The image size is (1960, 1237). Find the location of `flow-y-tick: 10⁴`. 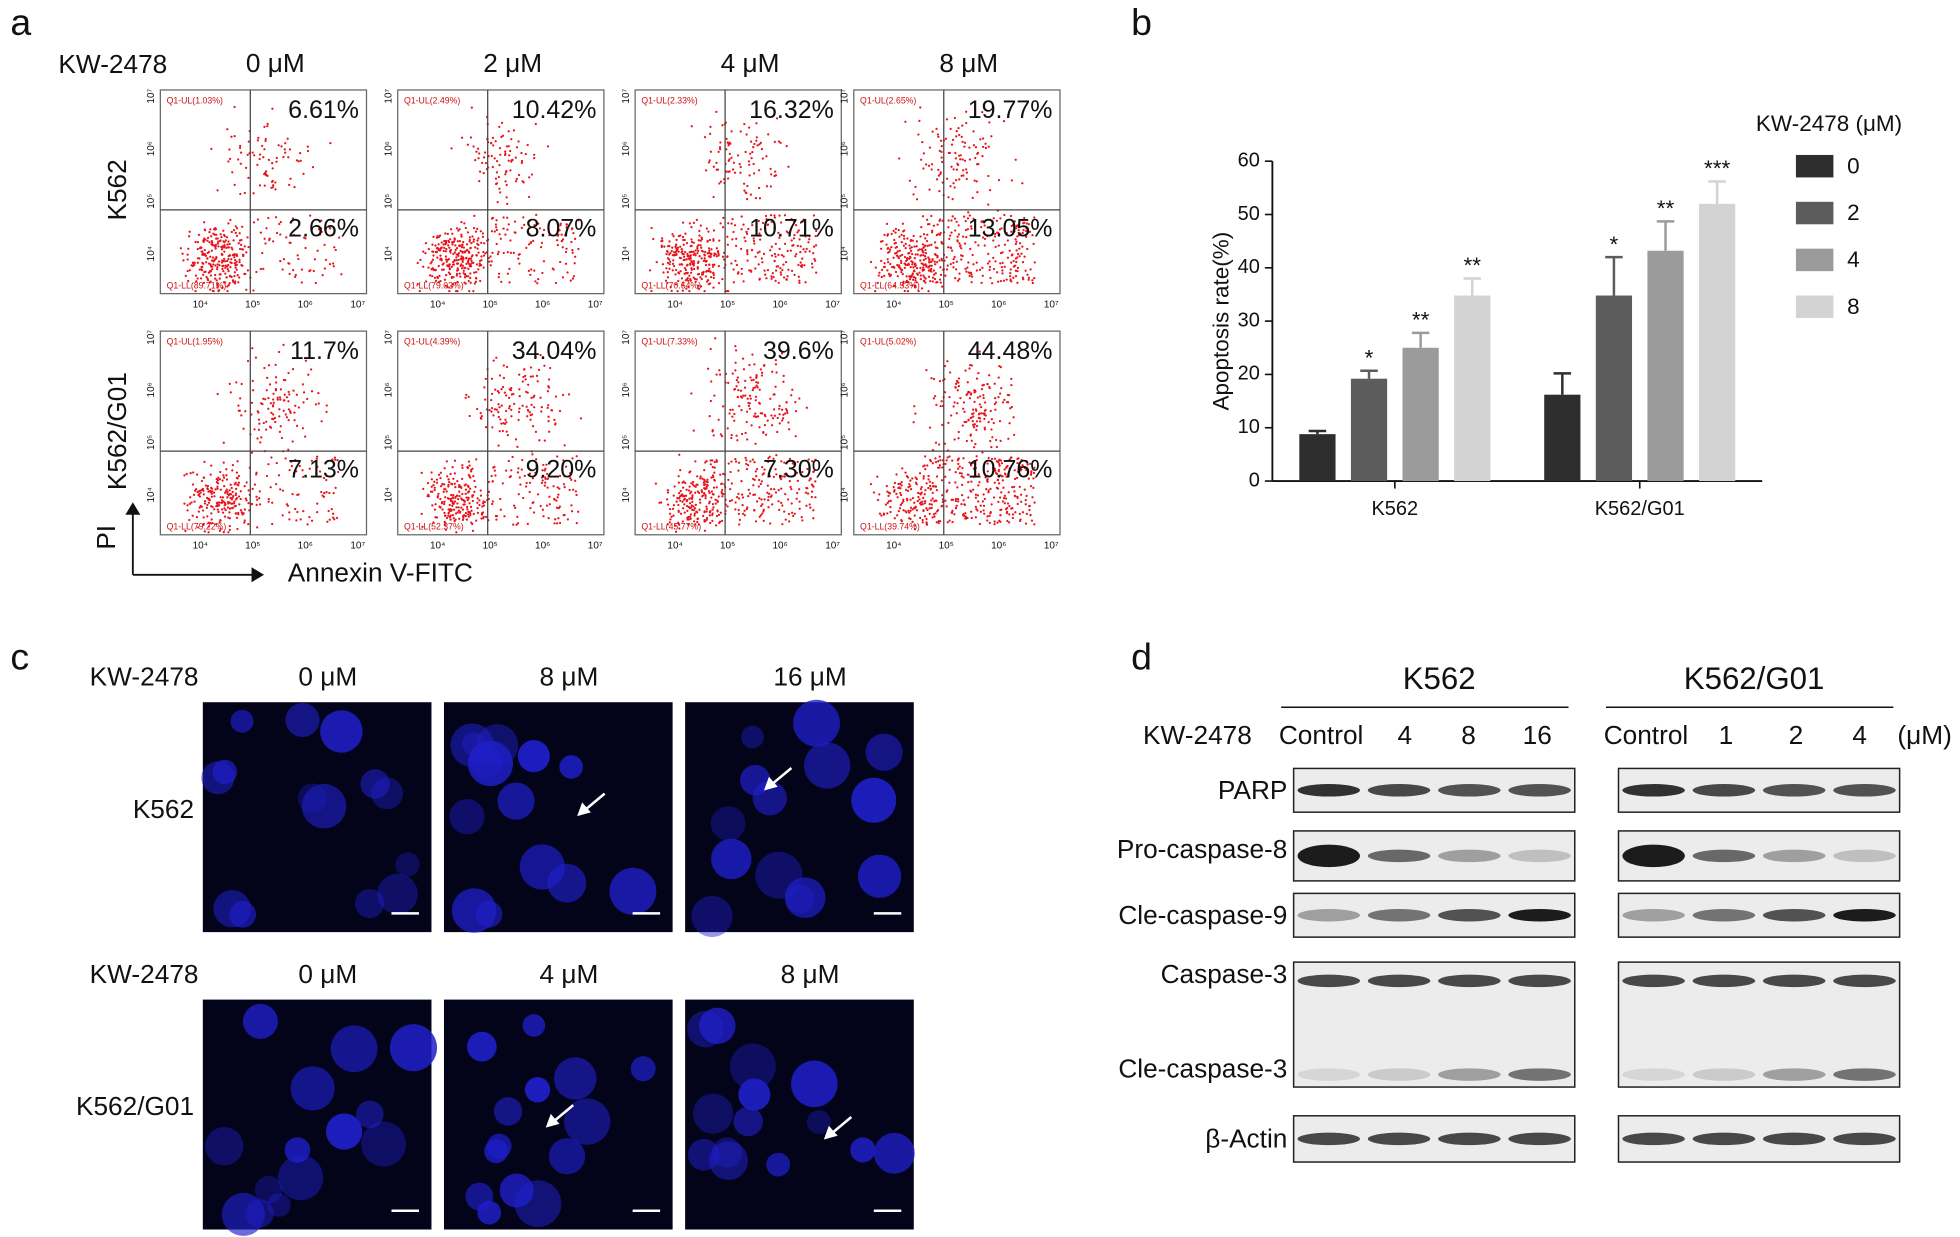

flow-y-tick: 10⁴ is located at coordinates (151, 253).